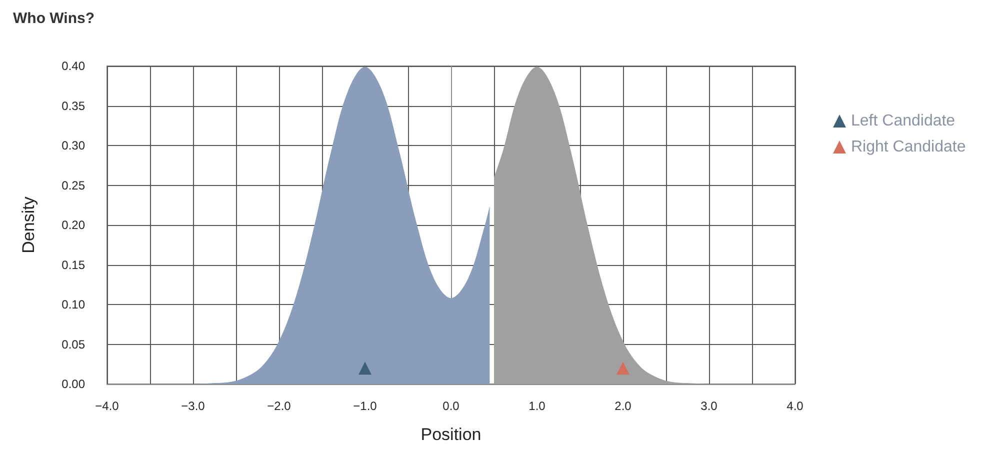  What do you see at coordinates (451, 406) in the screenshot?
I see `x-tick-label: 0.0` at bounding box center [451, 406].